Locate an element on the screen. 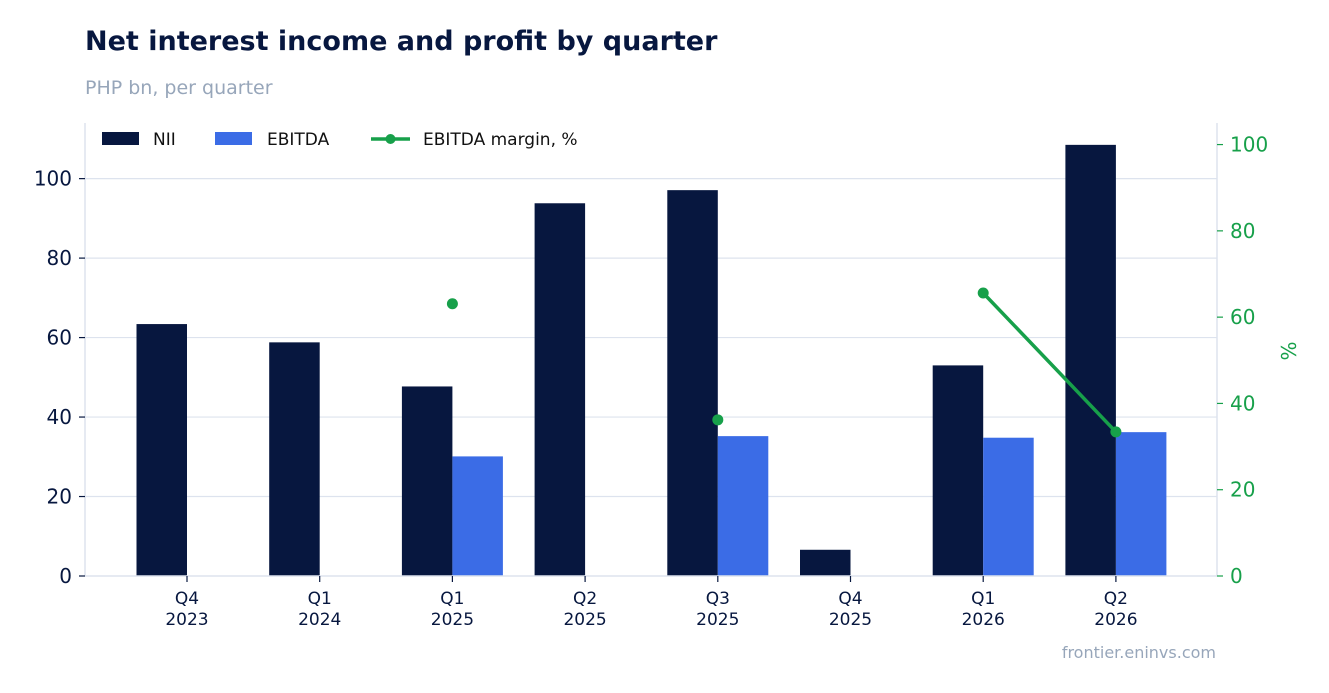 Image resolution: width=1329 pixels, height=693 pixels. left-tick-label: 40 is located at coordinates (59, 417).